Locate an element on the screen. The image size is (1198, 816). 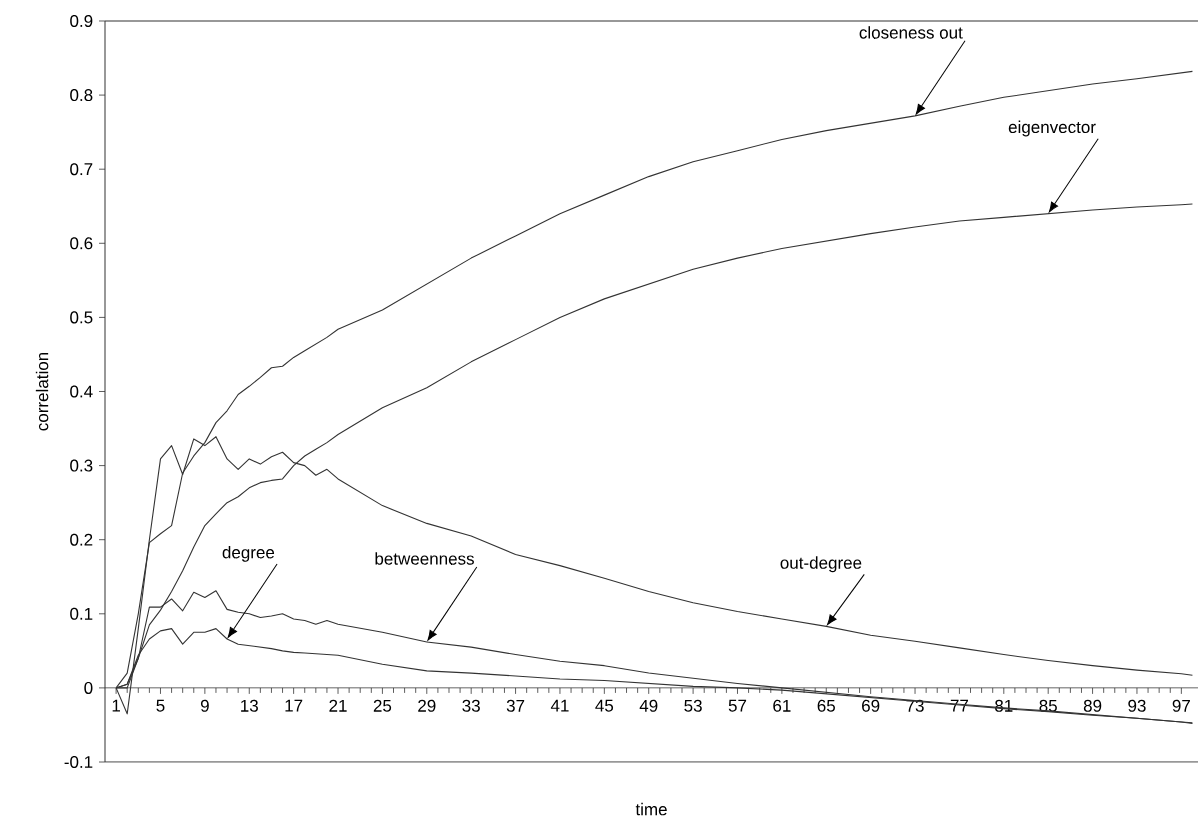
x-tick-label: 89 is located at coordinates (1092, 705).